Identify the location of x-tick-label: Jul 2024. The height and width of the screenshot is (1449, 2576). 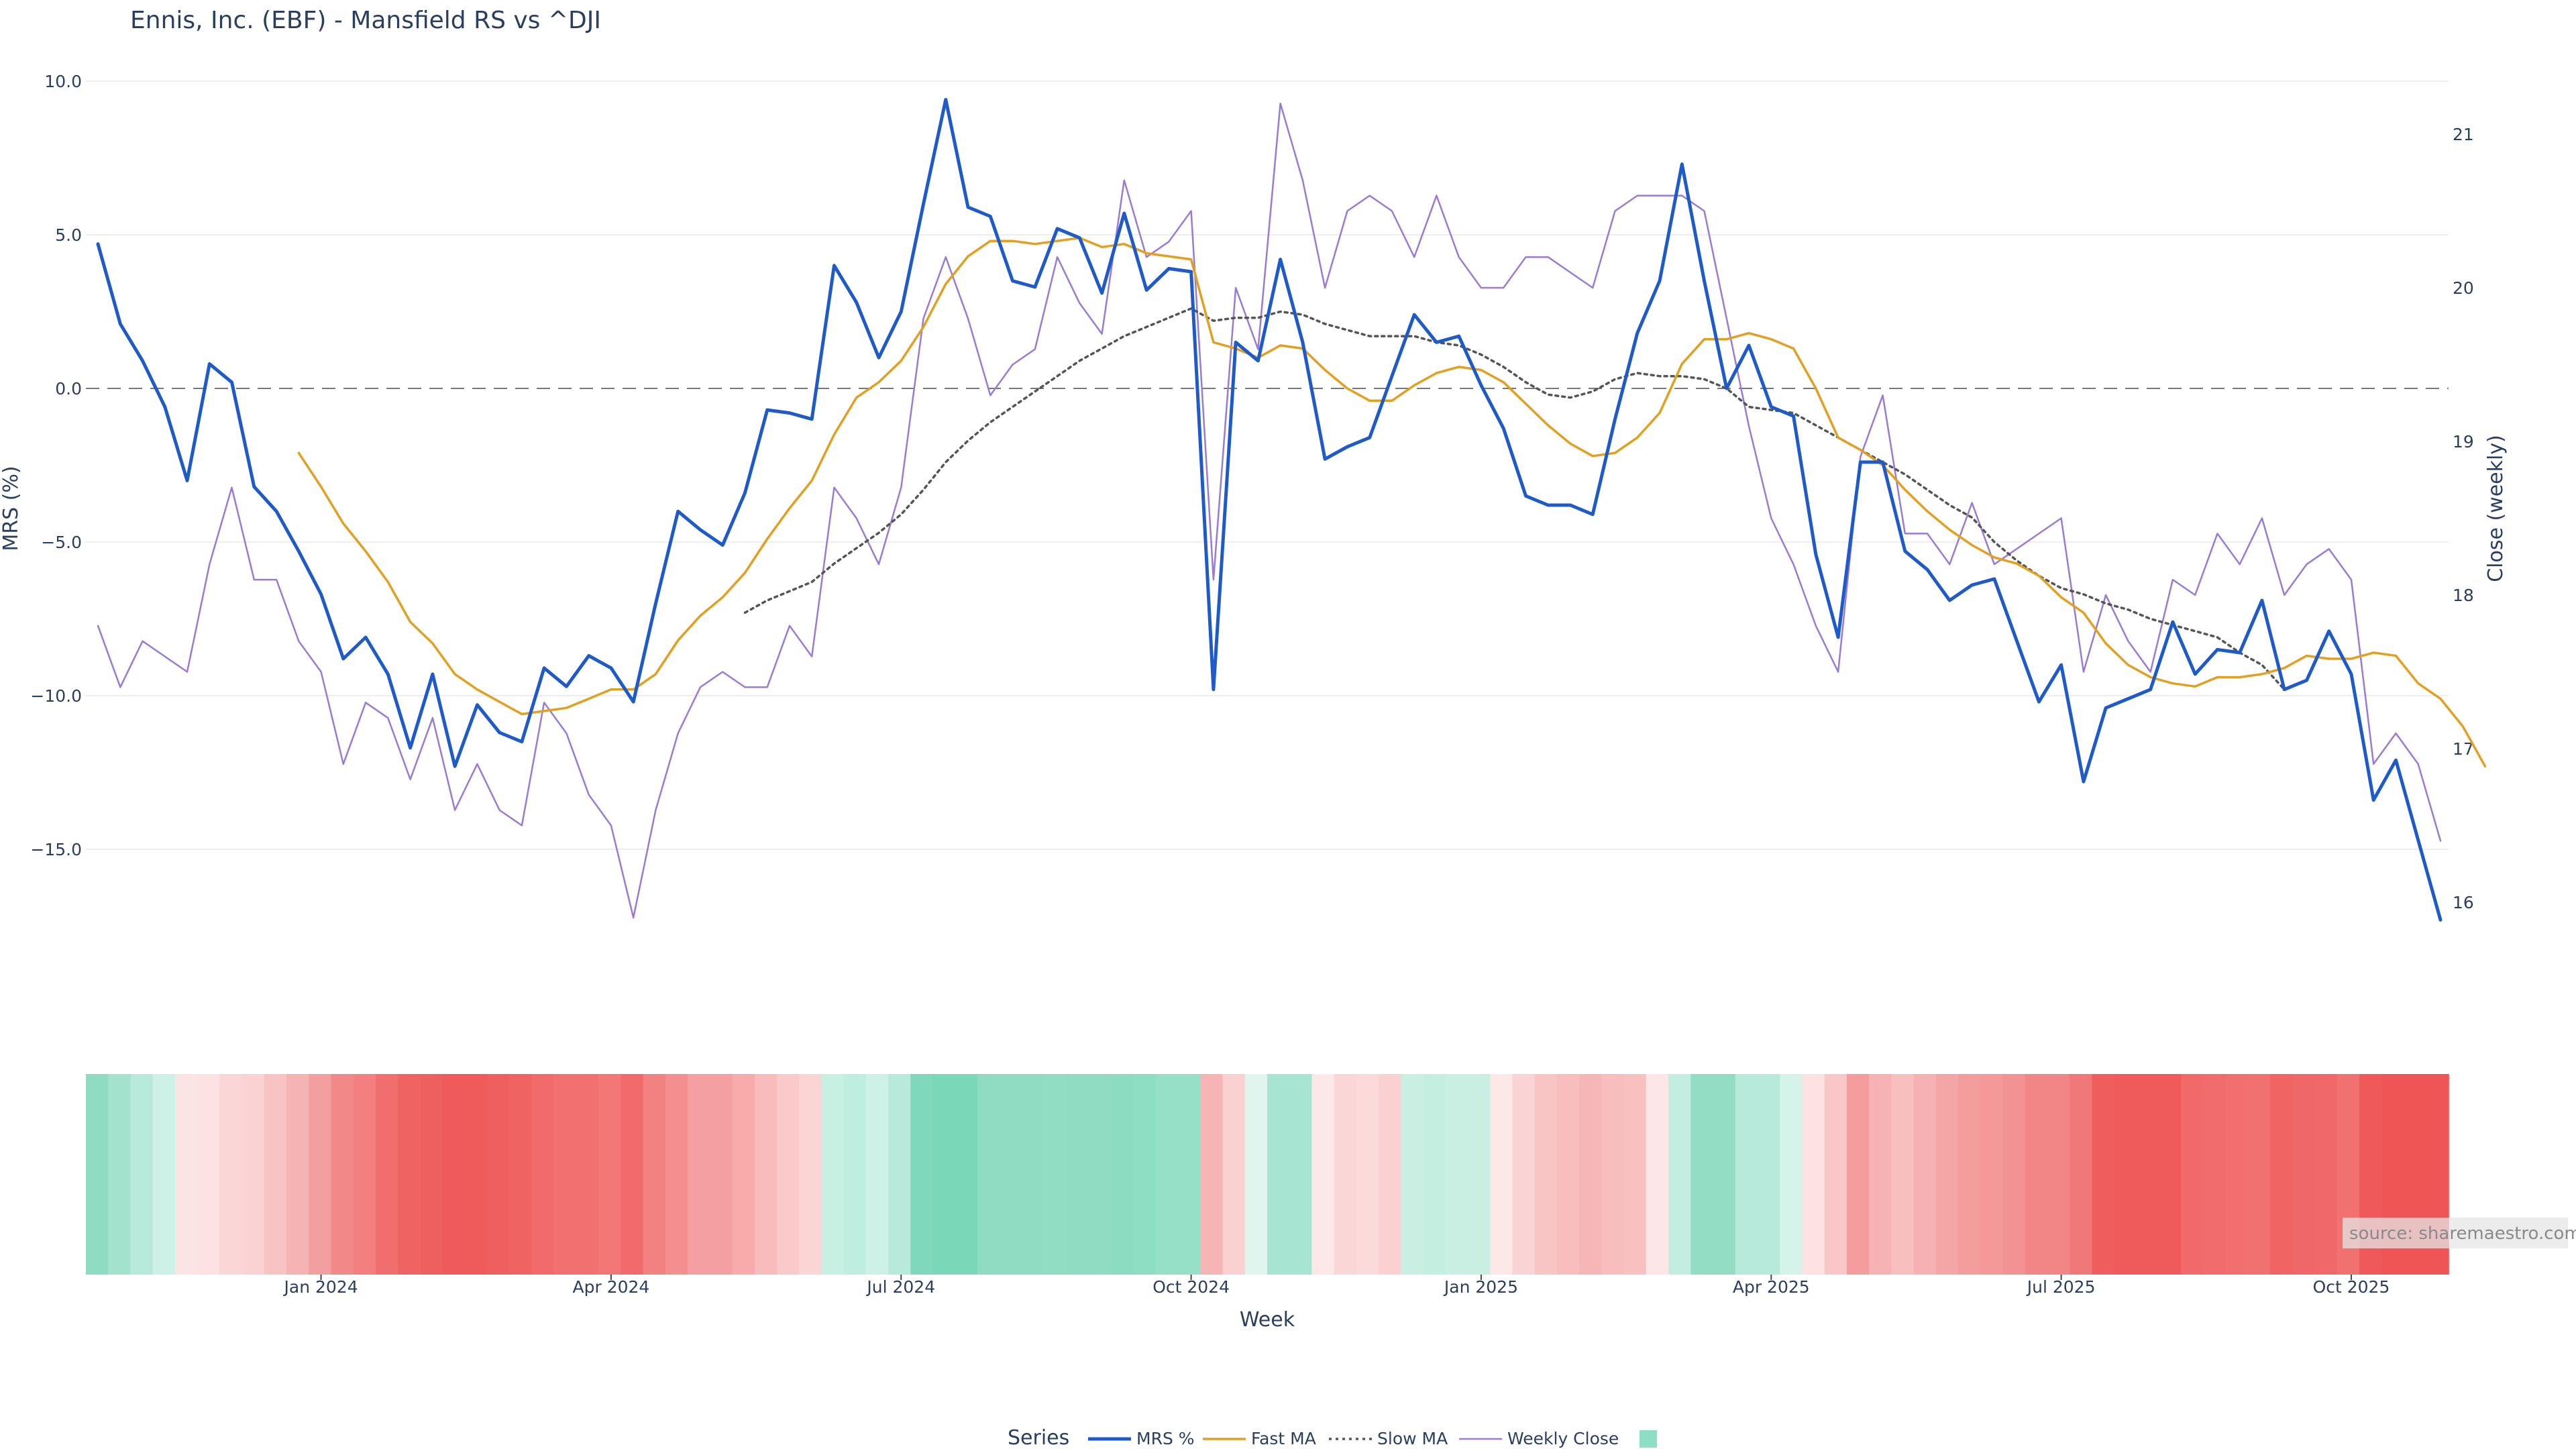
(900, 1287).